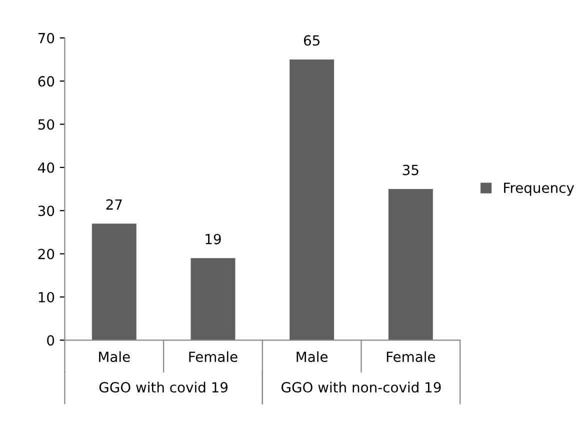 The width and height of the screenshot is (578, 421). Describe the element at coordinates (410, 170) in the screenshot. I see `data-label: 35` at that location.